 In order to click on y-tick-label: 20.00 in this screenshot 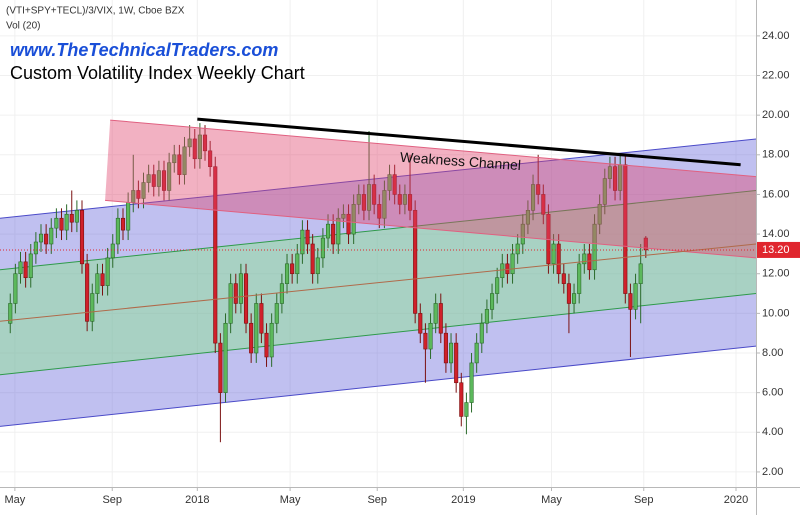, I will do `click(776, 115)`.